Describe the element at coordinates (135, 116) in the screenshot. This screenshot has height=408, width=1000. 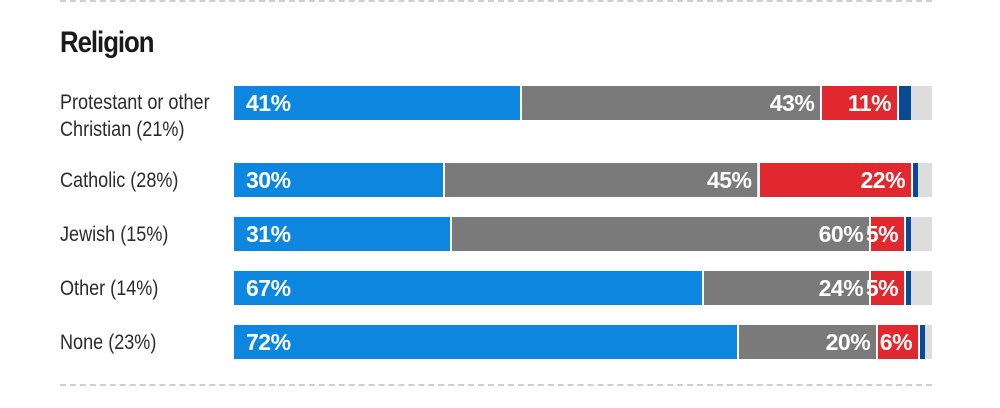
I see `category-label: Protestant or other Christian (21%)` at that location.